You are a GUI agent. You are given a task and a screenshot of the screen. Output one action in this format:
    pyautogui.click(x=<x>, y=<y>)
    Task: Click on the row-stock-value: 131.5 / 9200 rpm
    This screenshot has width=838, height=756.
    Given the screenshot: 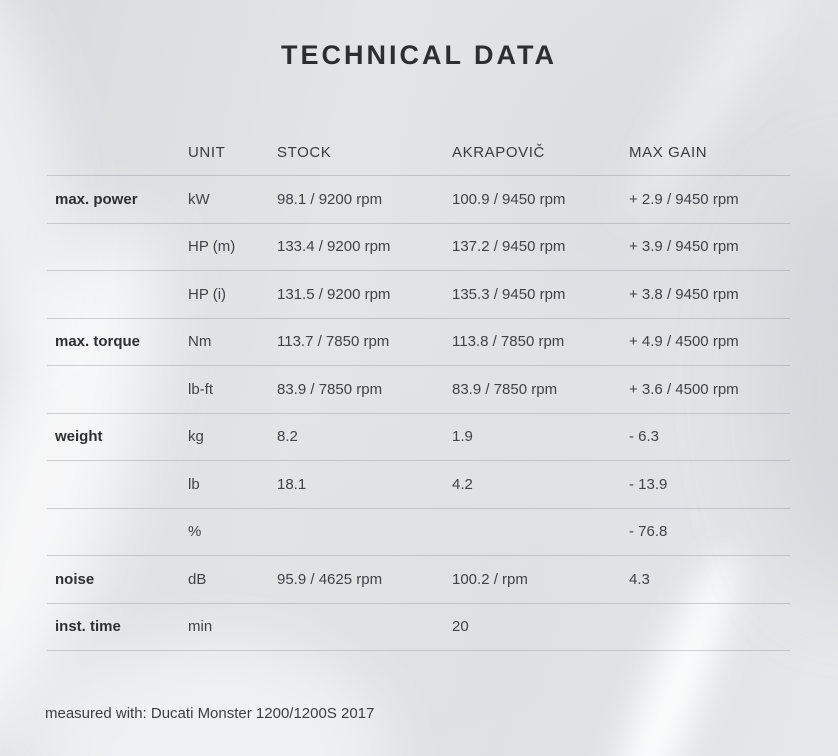 What is the action you would take?
    pyautogui.click(x=334, y=294)
    